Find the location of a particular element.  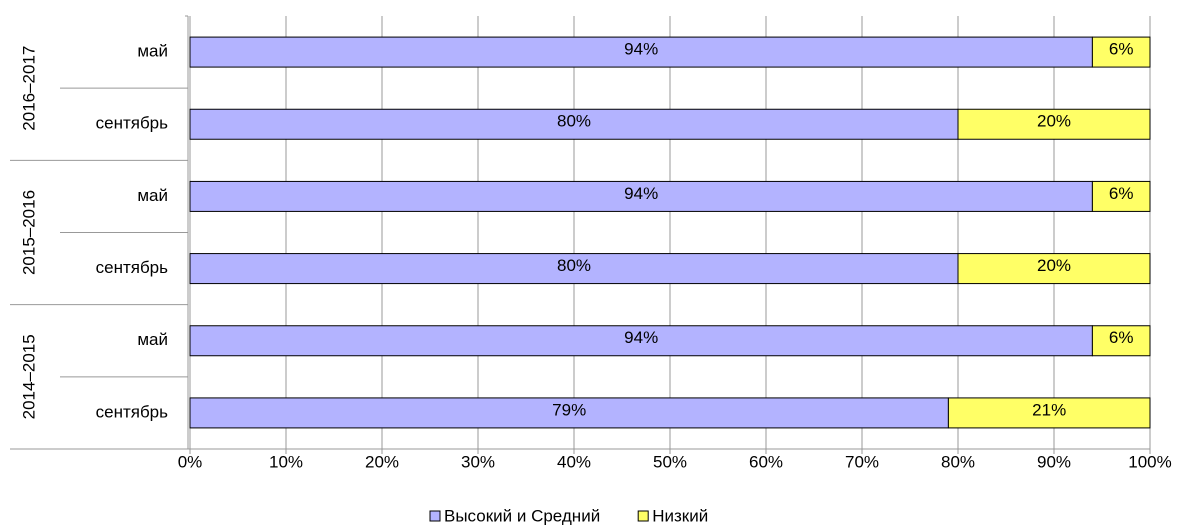

x-tick-label: 80% is located at coordinates (958, 461).